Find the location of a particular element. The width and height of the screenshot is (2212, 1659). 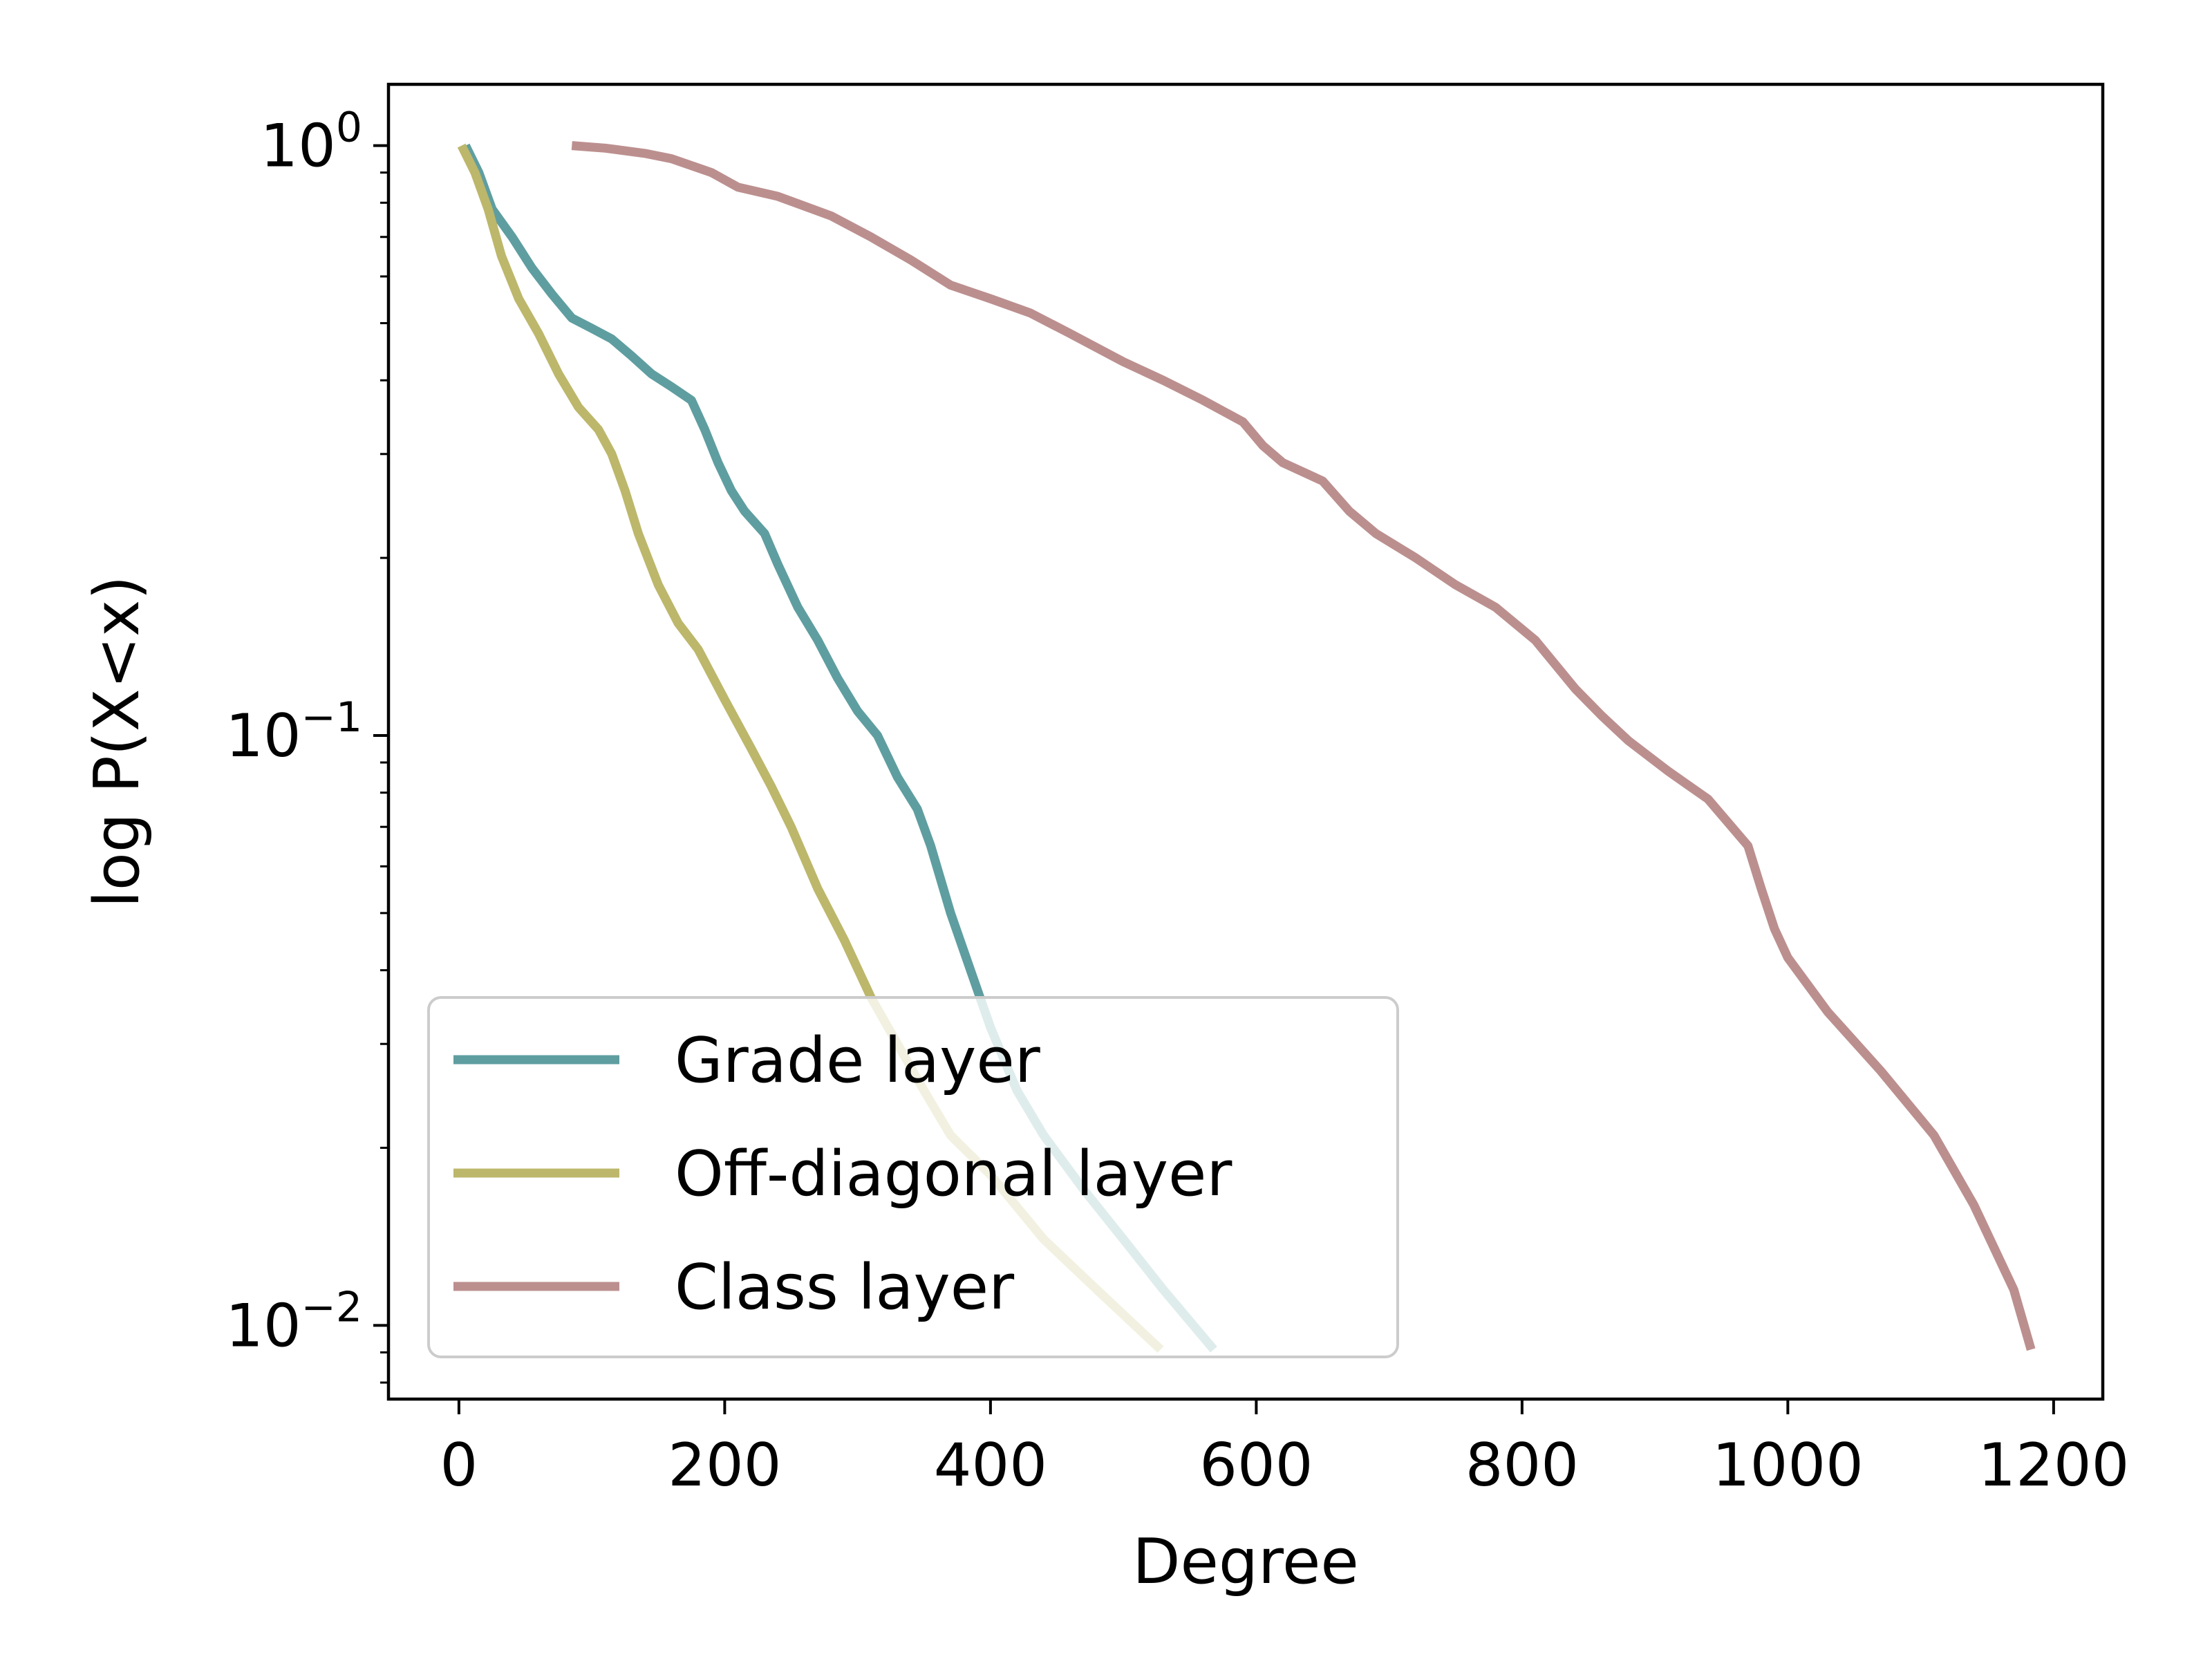

x-tick-label: 600 is located at coordinates (1256, 1465).